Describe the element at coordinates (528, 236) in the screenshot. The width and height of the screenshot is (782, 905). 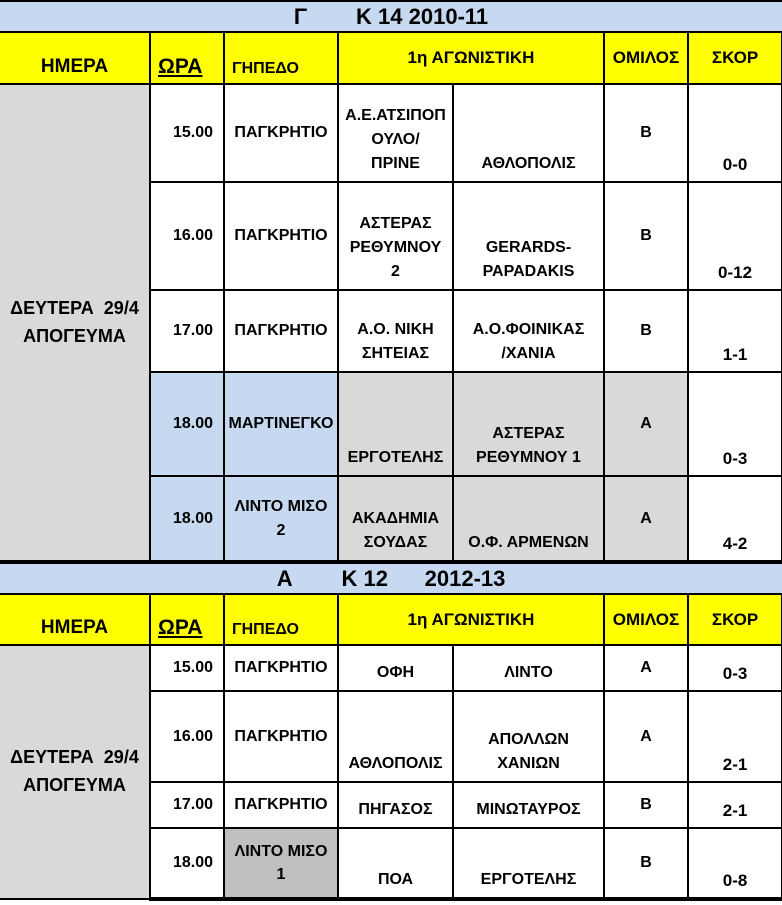
I see `away-team-cell: GERARDS- PAPADAKIS` at that location.